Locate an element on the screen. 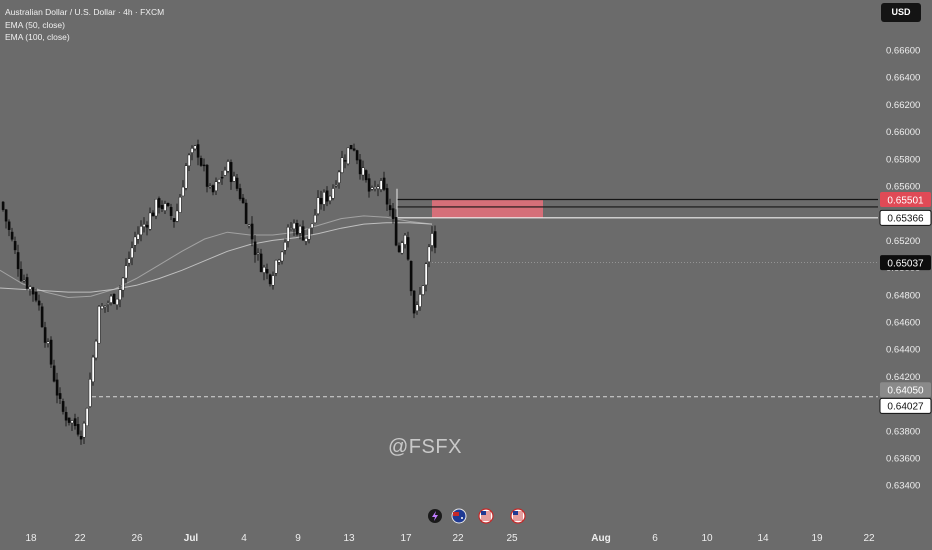  price-tag-target: 0.64050 is located at coordinates (905, 390).